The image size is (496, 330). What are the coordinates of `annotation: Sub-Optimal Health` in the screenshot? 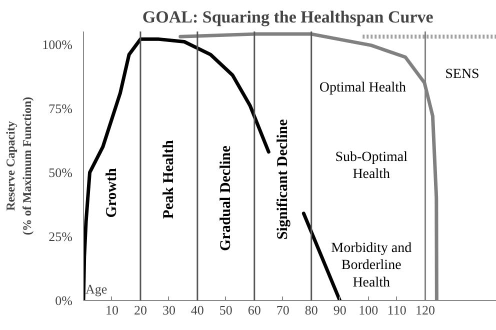 It's located at (371, 166).